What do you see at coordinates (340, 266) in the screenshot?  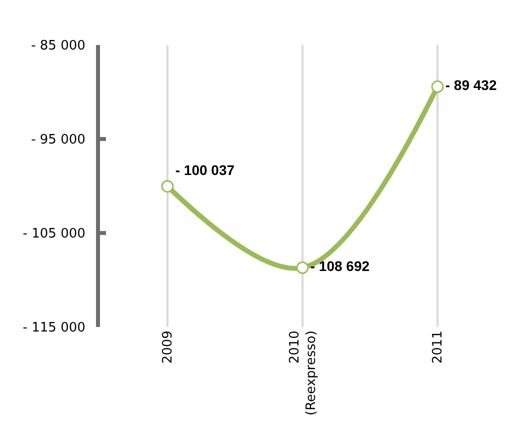 I see `data-label: - 108 692` at bounding box center [340, 266].